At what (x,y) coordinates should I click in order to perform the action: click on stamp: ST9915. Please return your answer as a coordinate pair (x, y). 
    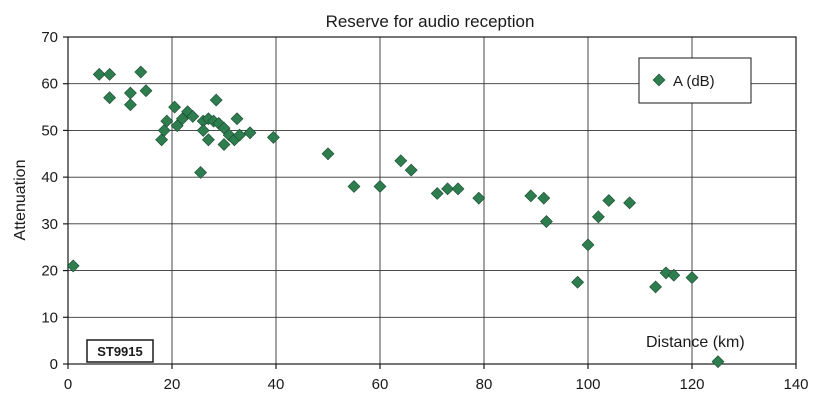
    Looking at the image, I should click on (120, 351).